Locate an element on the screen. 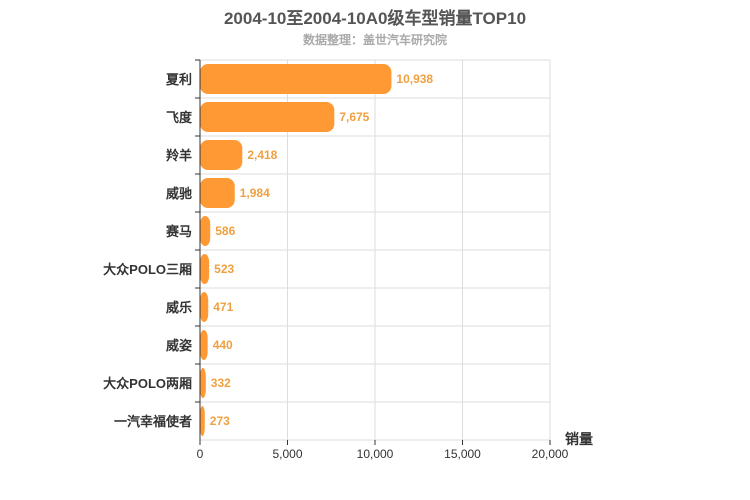 The image size is (750, 500). x-axis-title: 销量 is located at coordinates (579, 439).